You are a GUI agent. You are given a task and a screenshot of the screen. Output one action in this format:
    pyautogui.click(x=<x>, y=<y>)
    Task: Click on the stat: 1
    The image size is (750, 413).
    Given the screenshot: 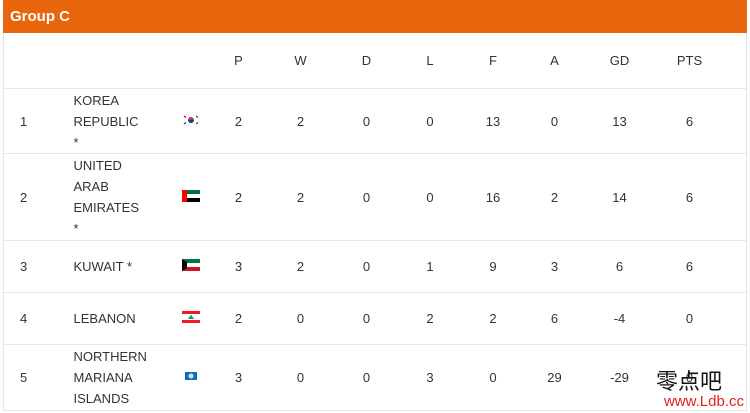 What is the action you would take?
    pyautogui.click(x=430, y=266)
    